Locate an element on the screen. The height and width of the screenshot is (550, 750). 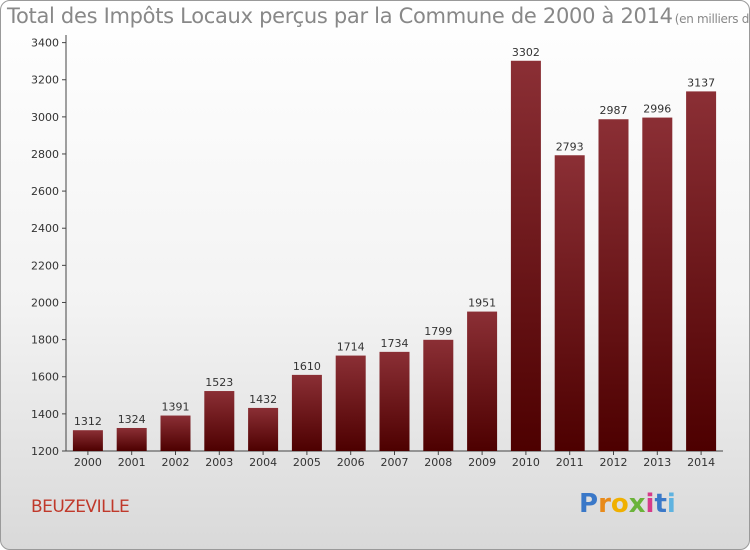
y-tick-label: 2400 is located at coordinates (45, 228).